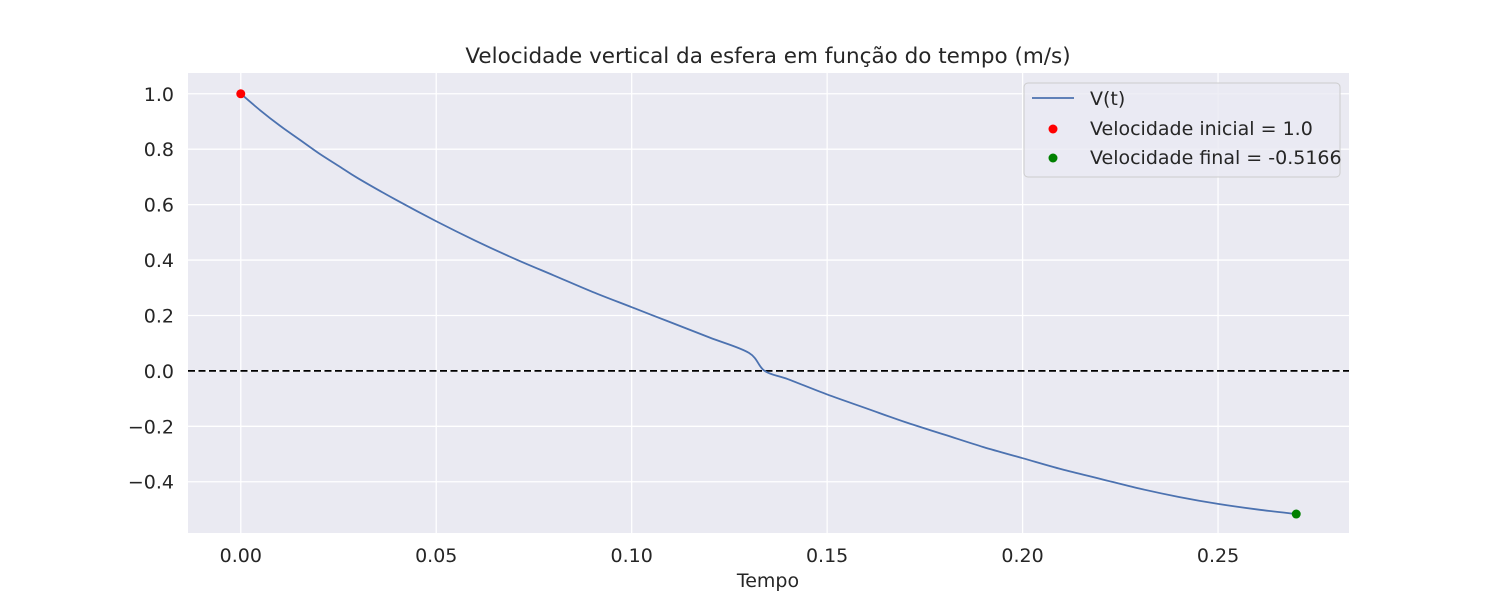  Describe the element at coordinates (151, 427) in the screenshot. I see `y-tick-label: −0.2` at that location.